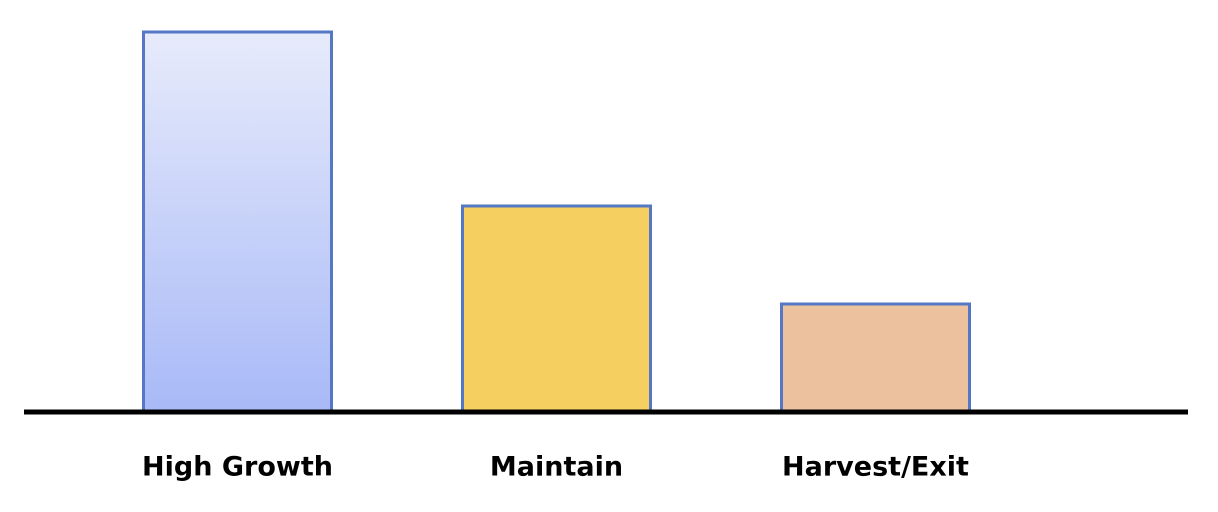  I want to click on x-tick-label: Harvest/Exit, so click(875, 467).